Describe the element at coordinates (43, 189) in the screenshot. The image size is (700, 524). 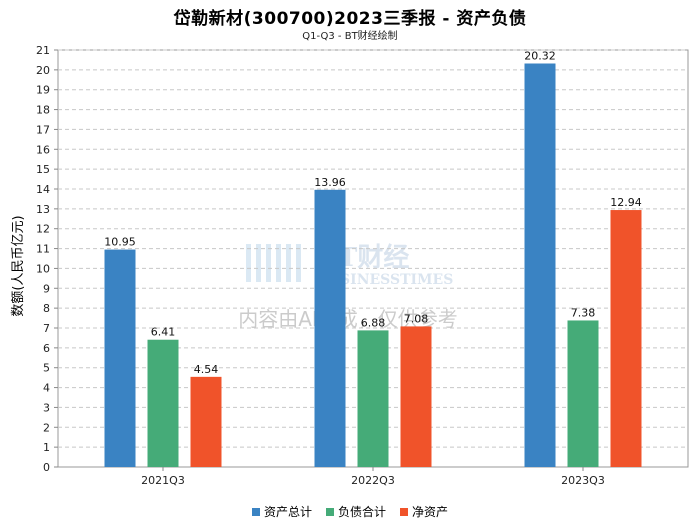
I see `y-tick-label: 14` at that location.